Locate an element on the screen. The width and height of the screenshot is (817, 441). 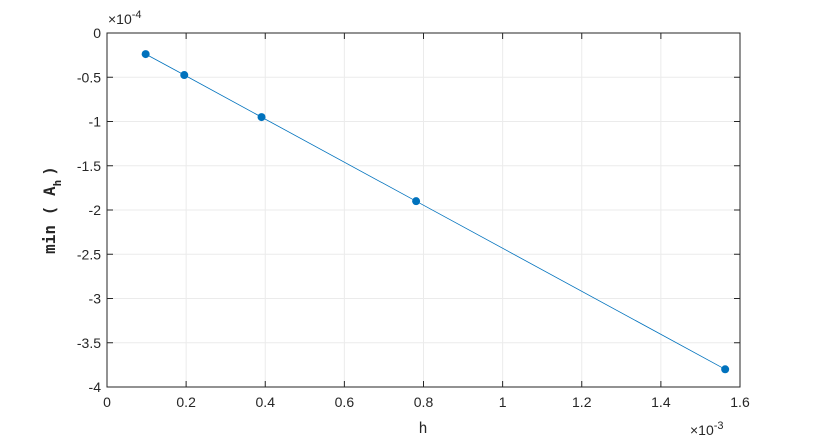
y-tick-label: -3.5 is located at coordinates (89, 343).